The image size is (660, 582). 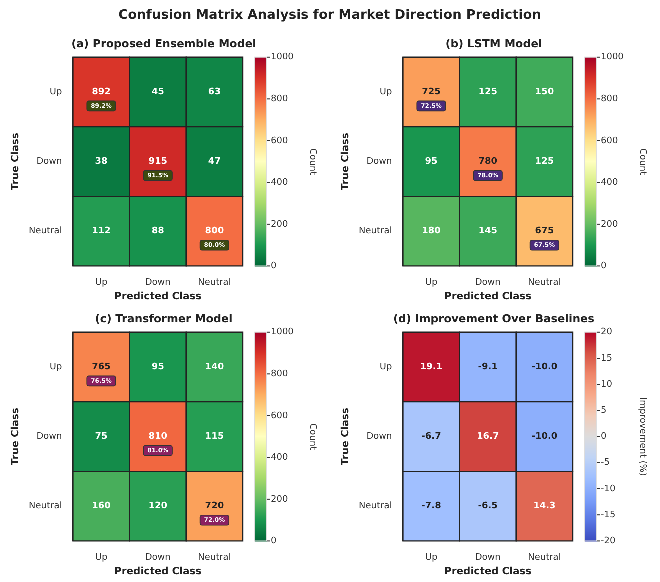 I want to click on data-label: 180, so click(x=431, y=231).